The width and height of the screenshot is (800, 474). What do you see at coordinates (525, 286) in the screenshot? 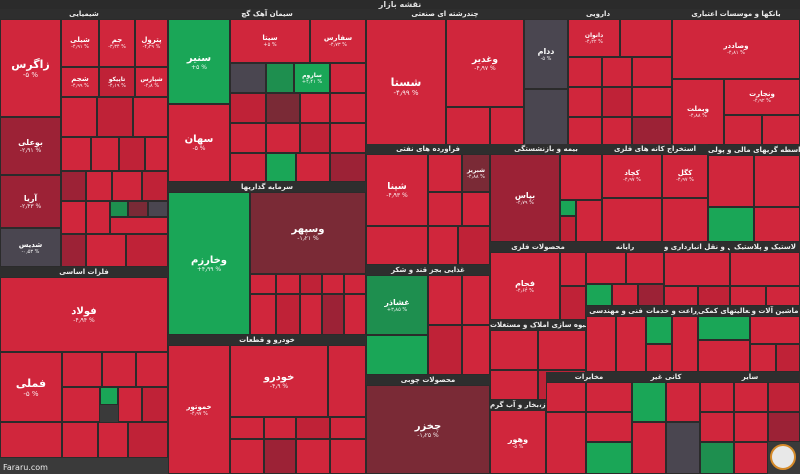
I see `tile-fajam: فجام -۴٫۶۴ %` at bounding box center [525, 286].